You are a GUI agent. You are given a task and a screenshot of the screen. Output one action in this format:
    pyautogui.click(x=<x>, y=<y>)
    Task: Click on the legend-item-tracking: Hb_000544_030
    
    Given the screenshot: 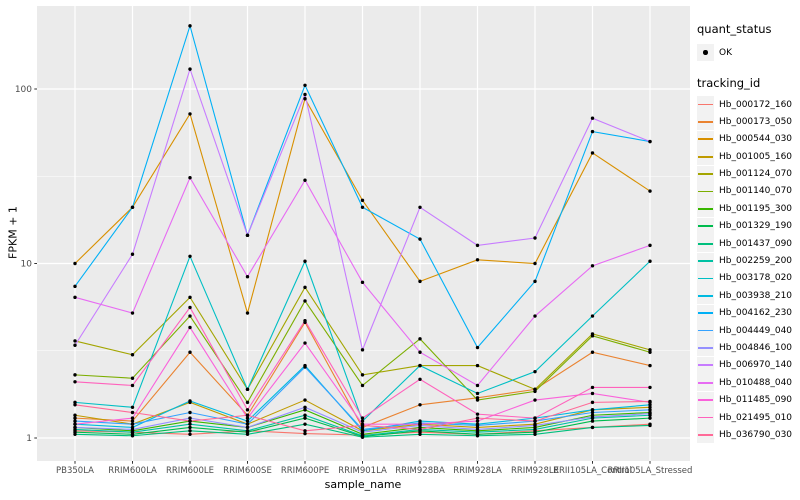 What is the action you would take?
    pyautogui.click(x=748, y=139)
    